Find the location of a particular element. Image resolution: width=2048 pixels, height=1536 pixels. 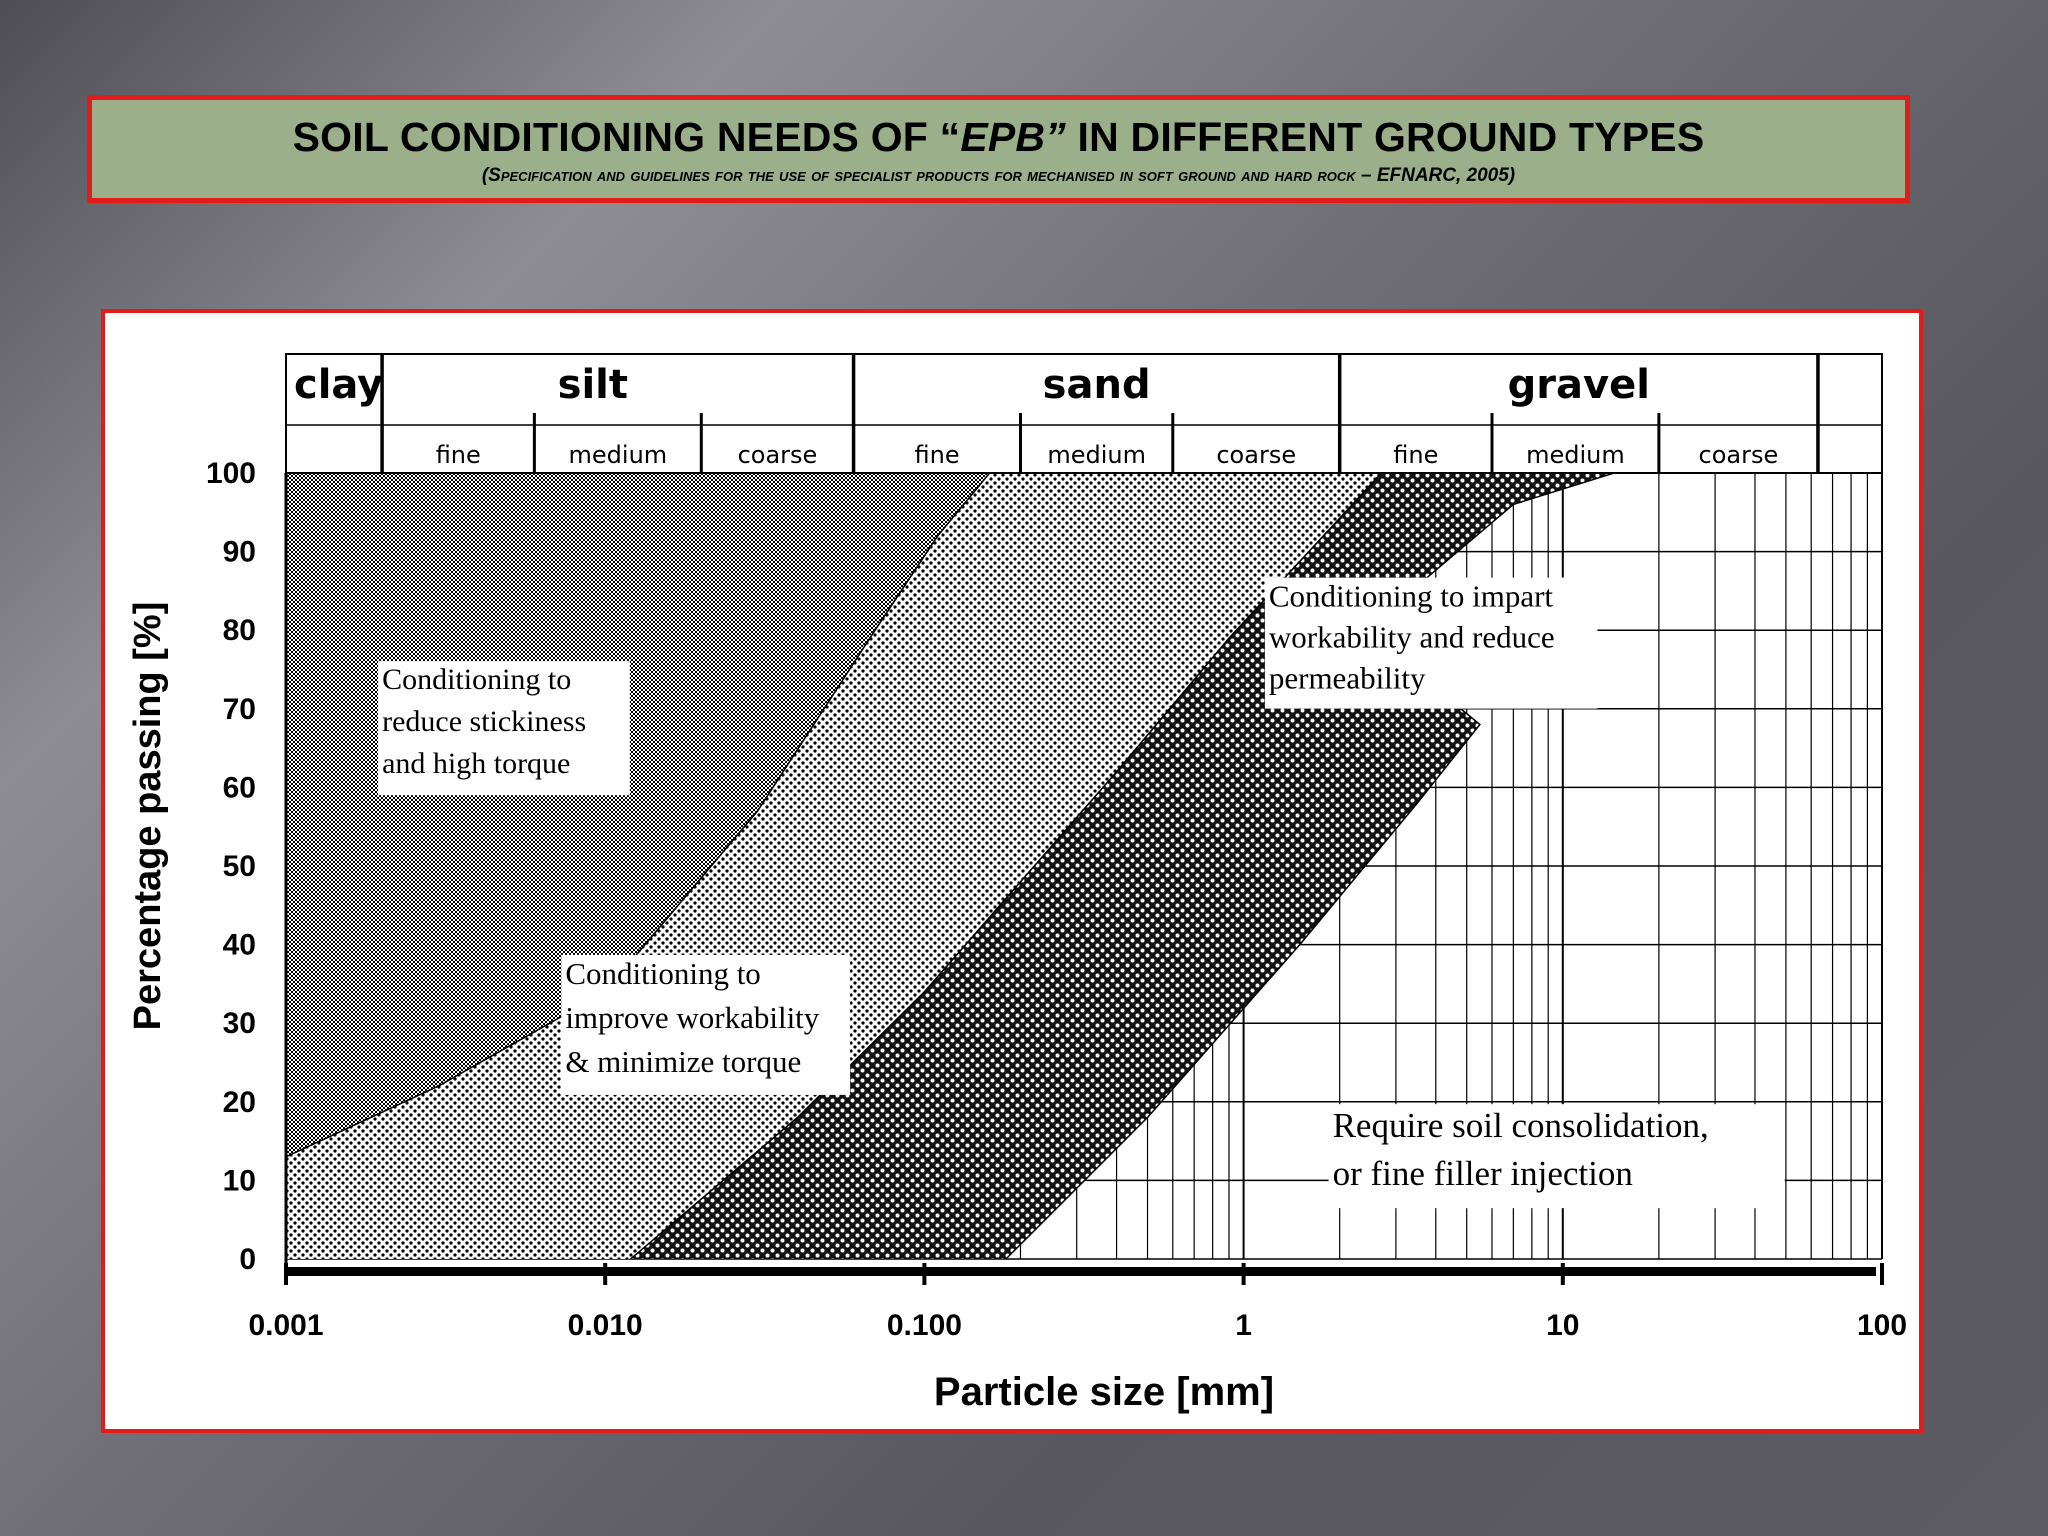

y-tick-label: 10 is located at coordinates (239, 1180).